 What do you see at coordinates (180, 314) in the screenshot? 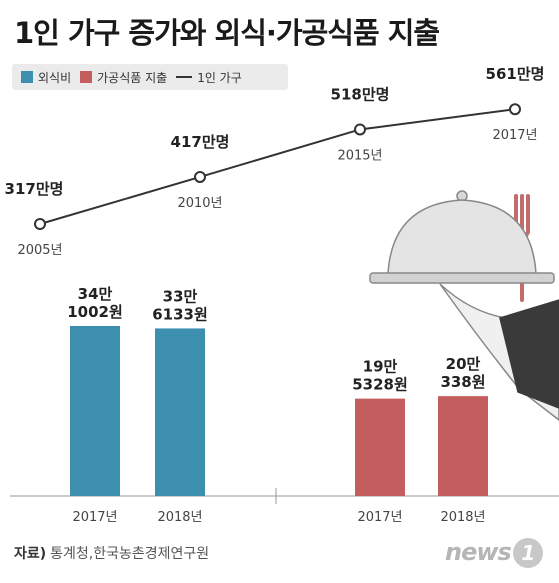
I see `bar-data-label: 6133원` at bounding box center [180, 314].